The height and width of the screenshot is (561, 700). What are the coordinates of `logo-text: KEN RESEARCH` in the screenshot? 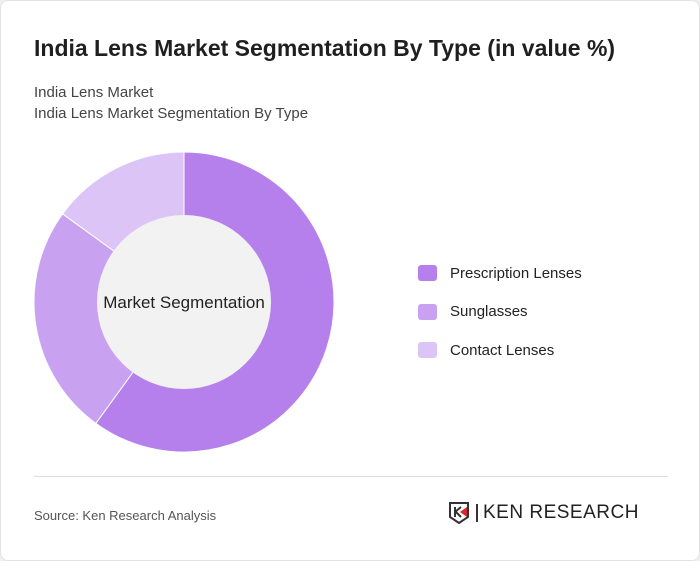 It's located at (557, 512).